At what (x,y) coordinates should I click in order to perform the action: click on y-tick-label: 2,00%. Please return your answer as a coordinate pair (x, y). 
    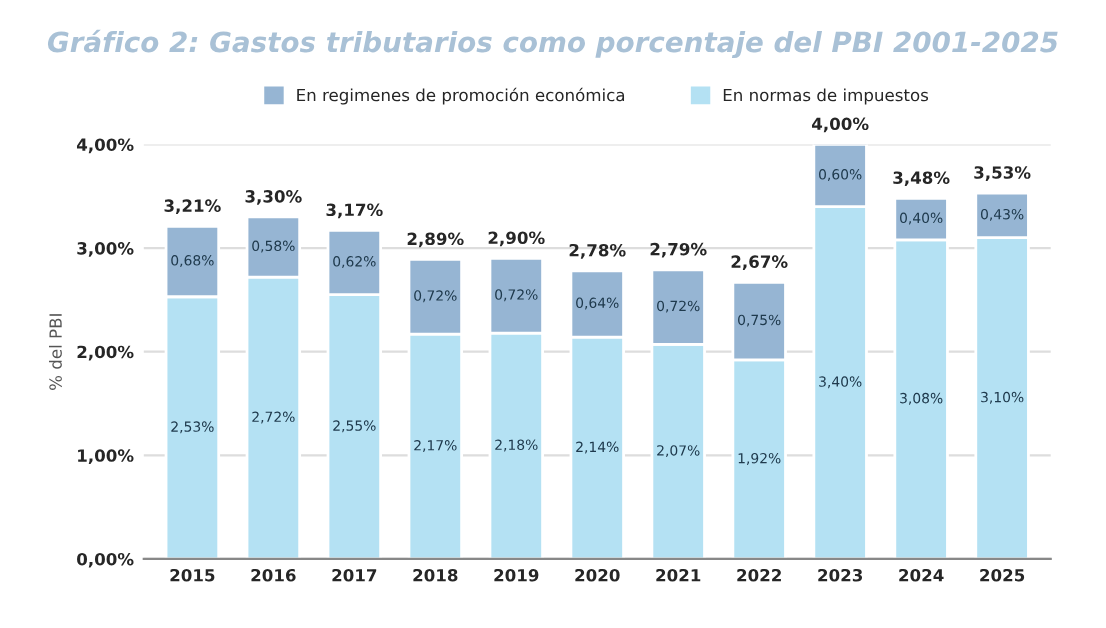
    Looking at the image, I should click on (105, 353).